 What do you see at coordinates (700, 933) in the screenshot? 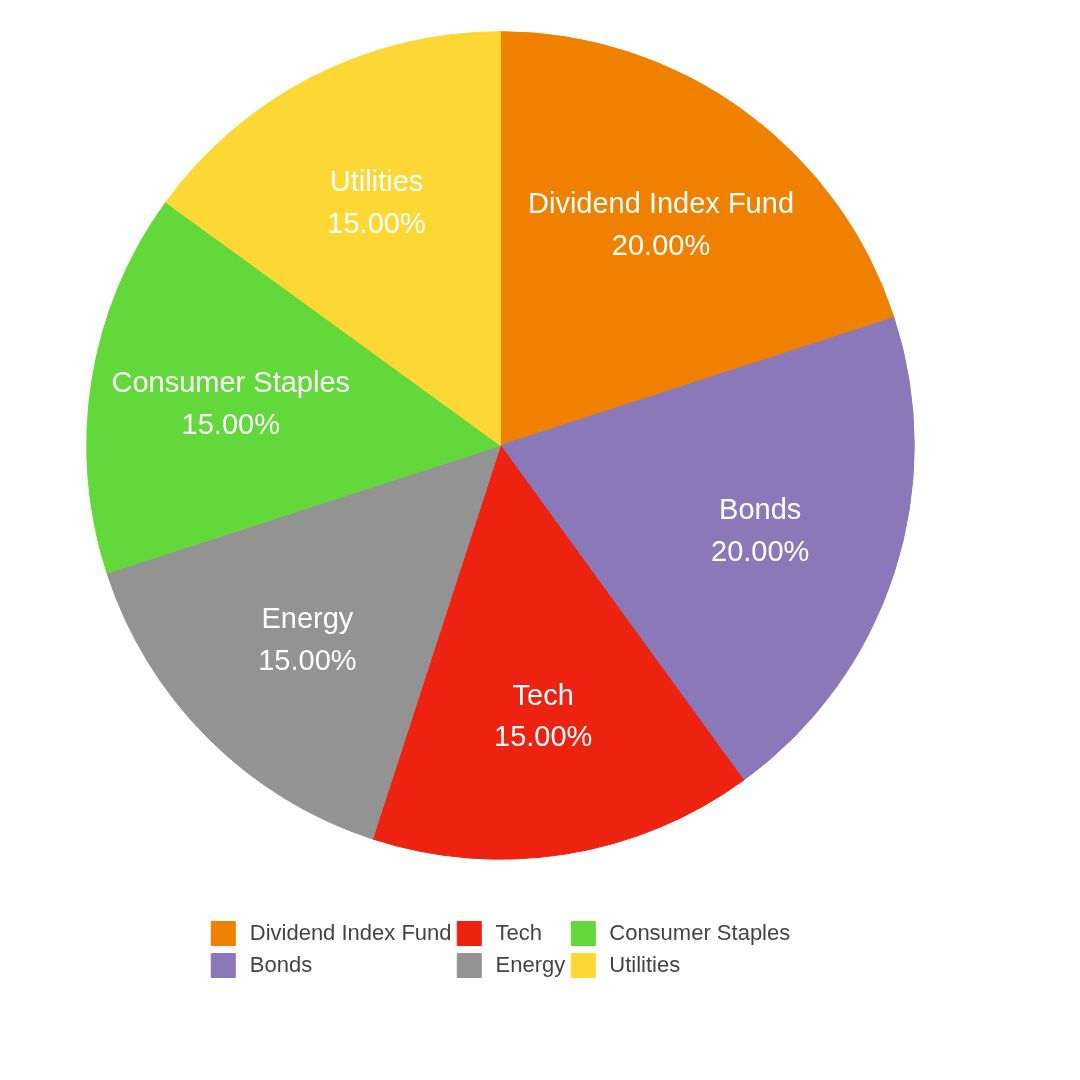
I see `legend-label: Consumer Staples` at bounding box center [700, 933].